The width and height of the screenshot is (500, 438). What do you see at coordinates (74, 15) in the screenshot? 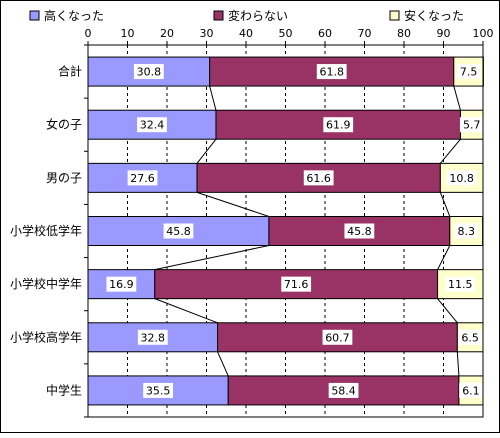
I see `legend-label-1: 高くなった` at bounding box center [74, 15].